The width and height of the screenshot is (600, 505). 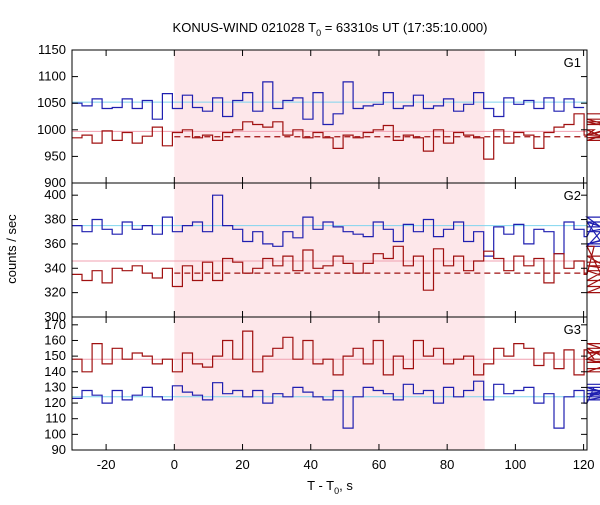 I want to click on y-tick-label: 1000, so click(x=51, y=129).